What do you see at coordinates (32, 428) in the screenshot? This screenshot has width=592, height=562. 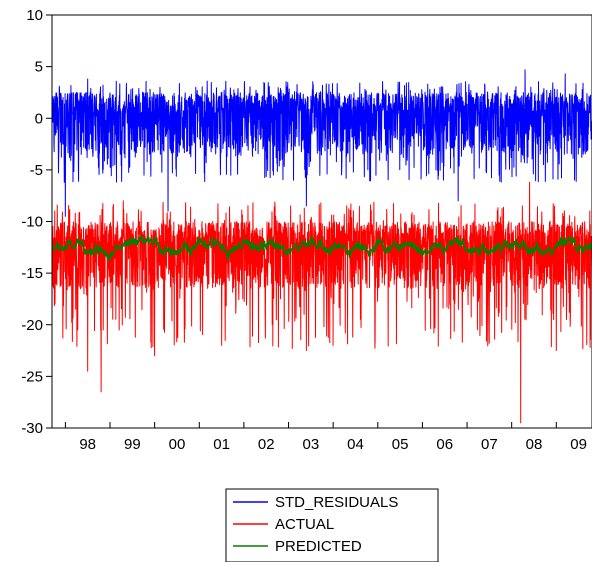 I see `y-tick-label: -30` at bounding box center [32, 428].